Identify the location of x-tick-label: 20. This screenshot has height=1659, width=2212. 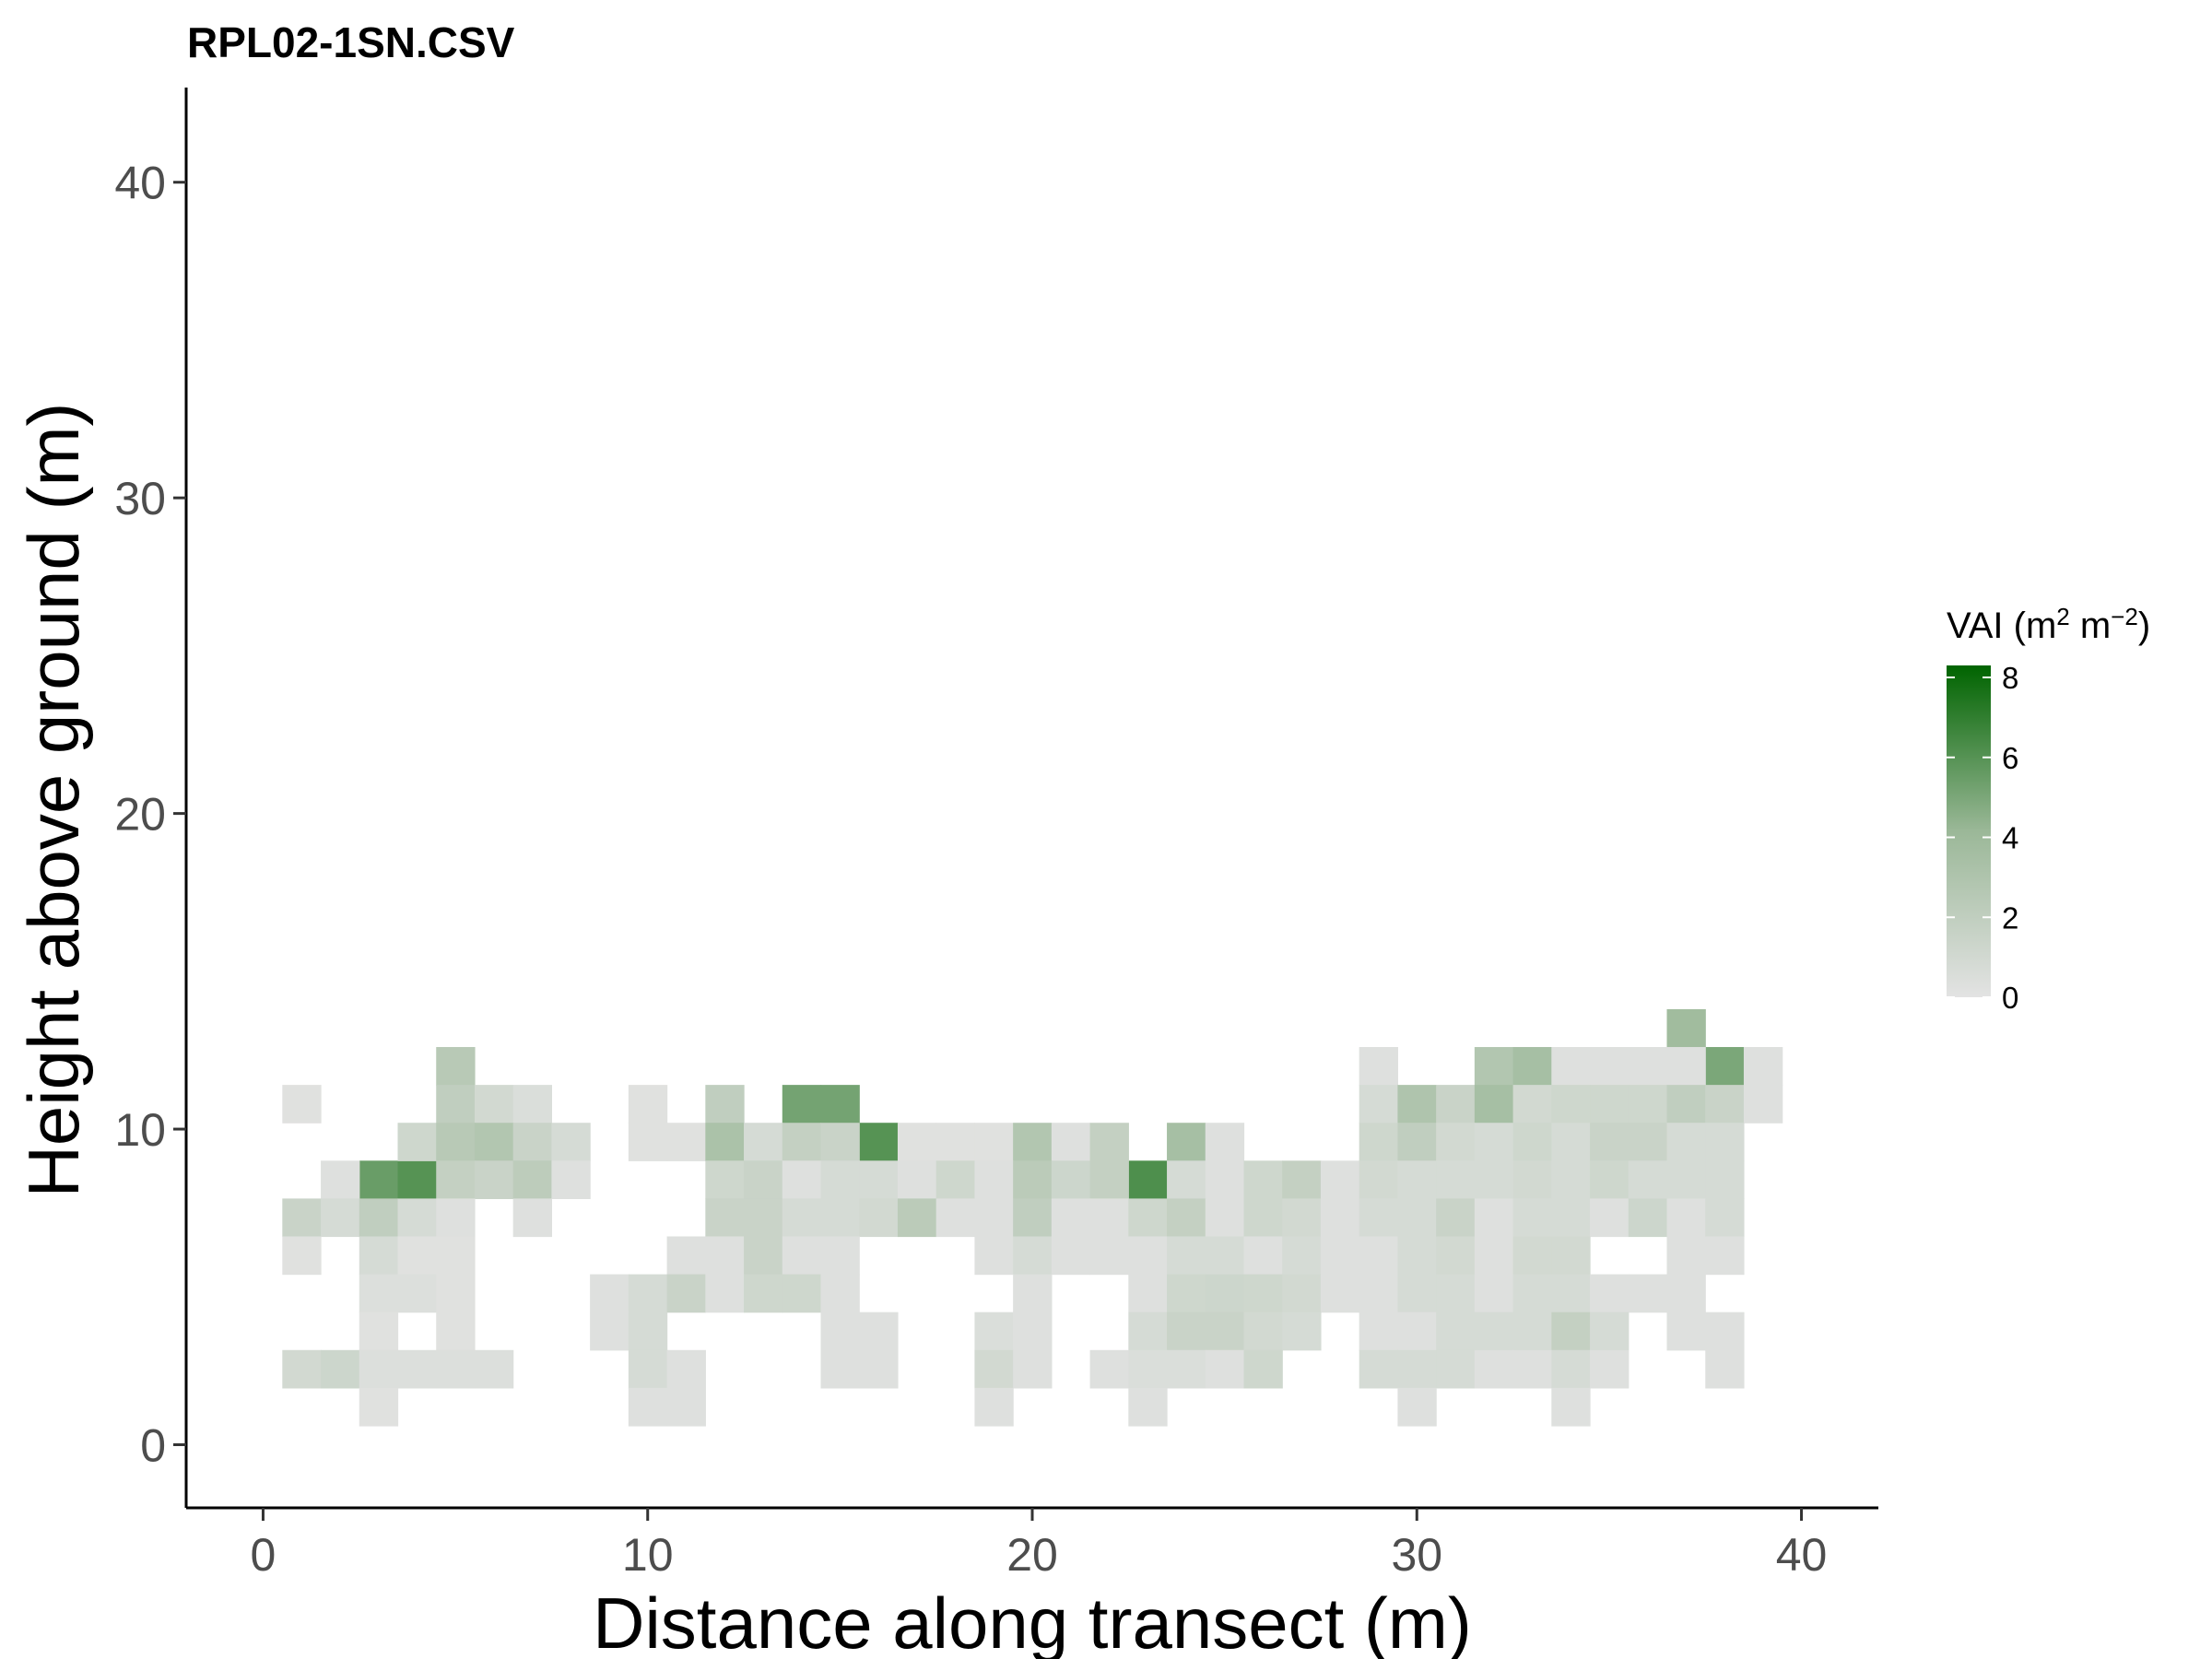
(1032, 1555).